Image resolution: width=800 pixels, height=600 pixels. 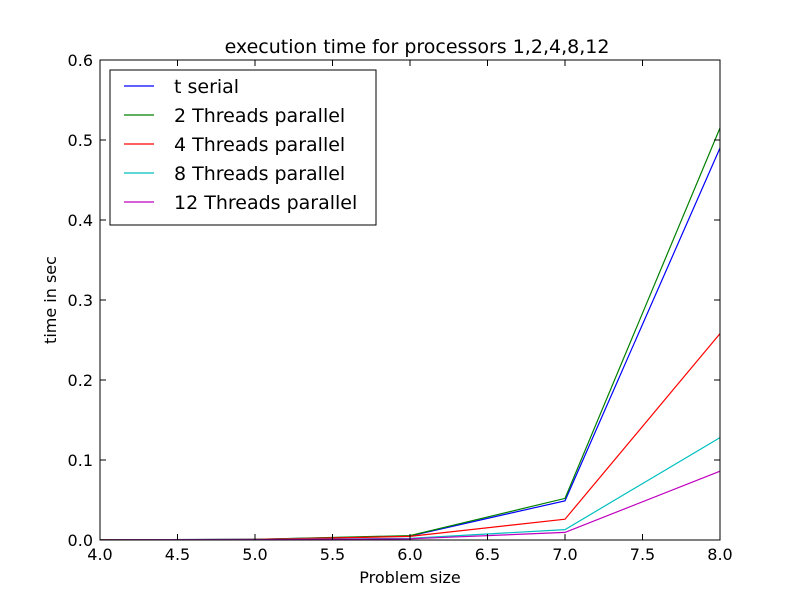 What do you see at coordinates (99, 554) in the screenshot?
I see `x-tick-label: 4.0` at bounding box center [99, 554].